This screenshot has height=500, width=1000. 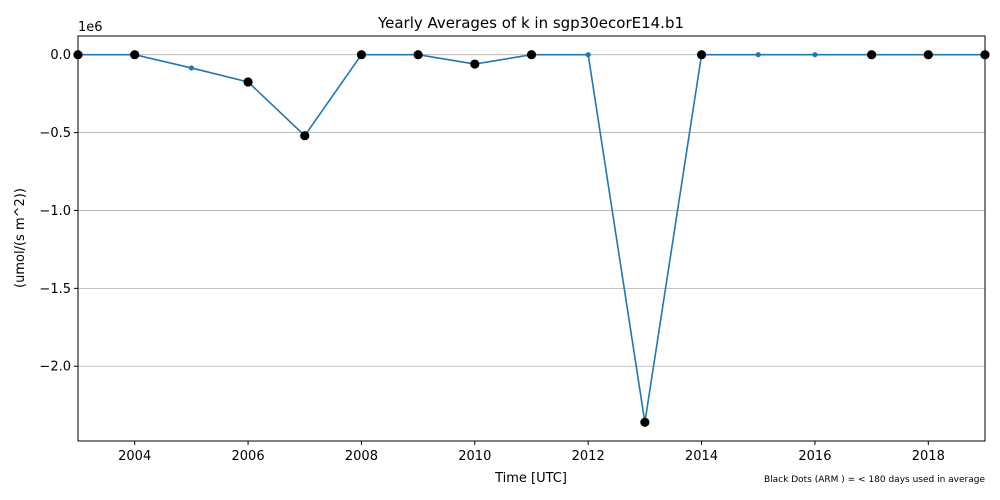 I want to click on y-tick-label: −0.5, so click(x=55, y=133).